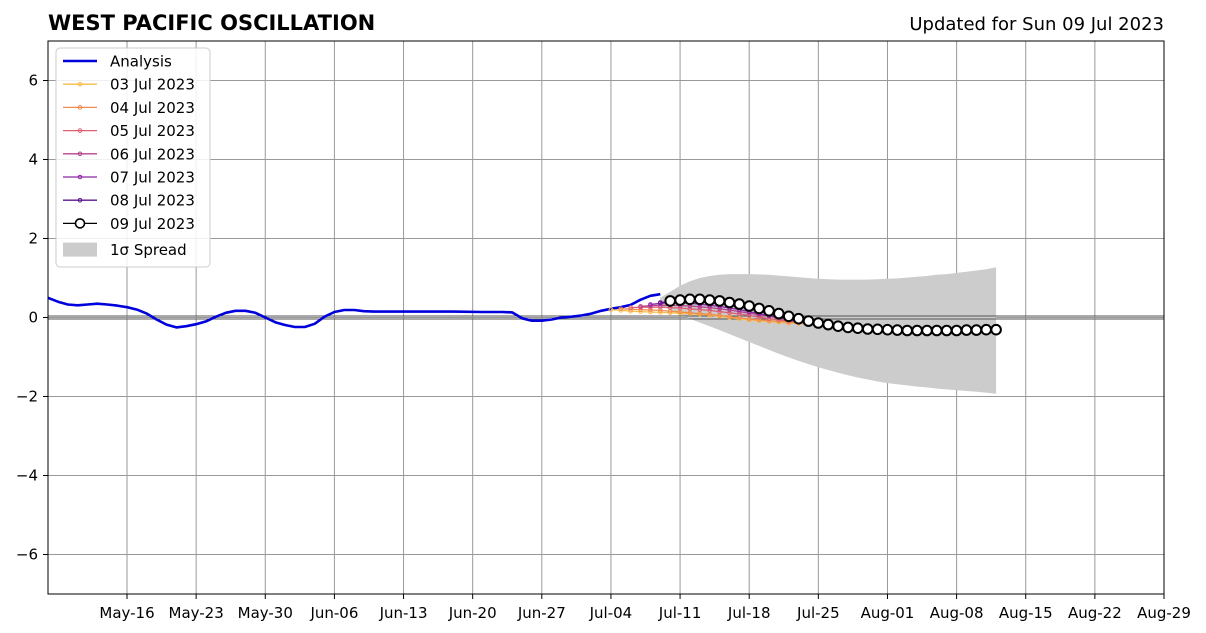 This screenshot has height=633, width=1206. I want to click on spread-band, so click(828, 330).